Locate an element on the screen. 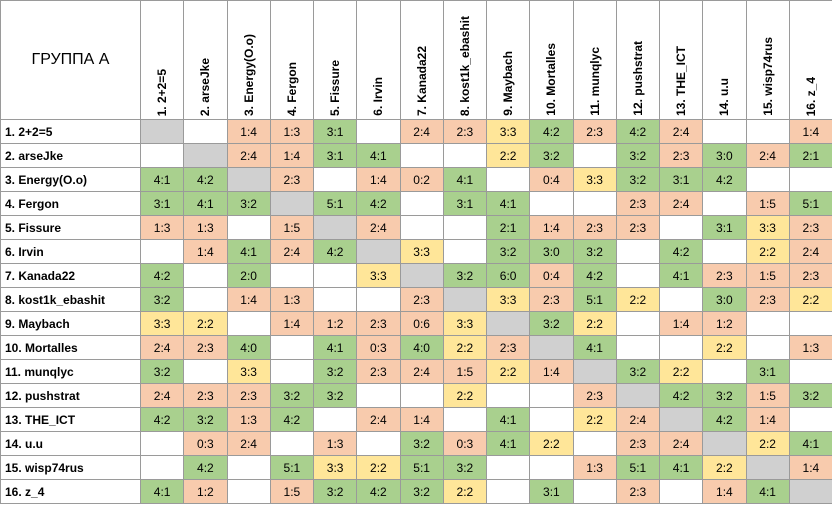 This screenshot has height=521, width=832. column-header-label: 10. Mortalles is located at coordinates (551, 79).